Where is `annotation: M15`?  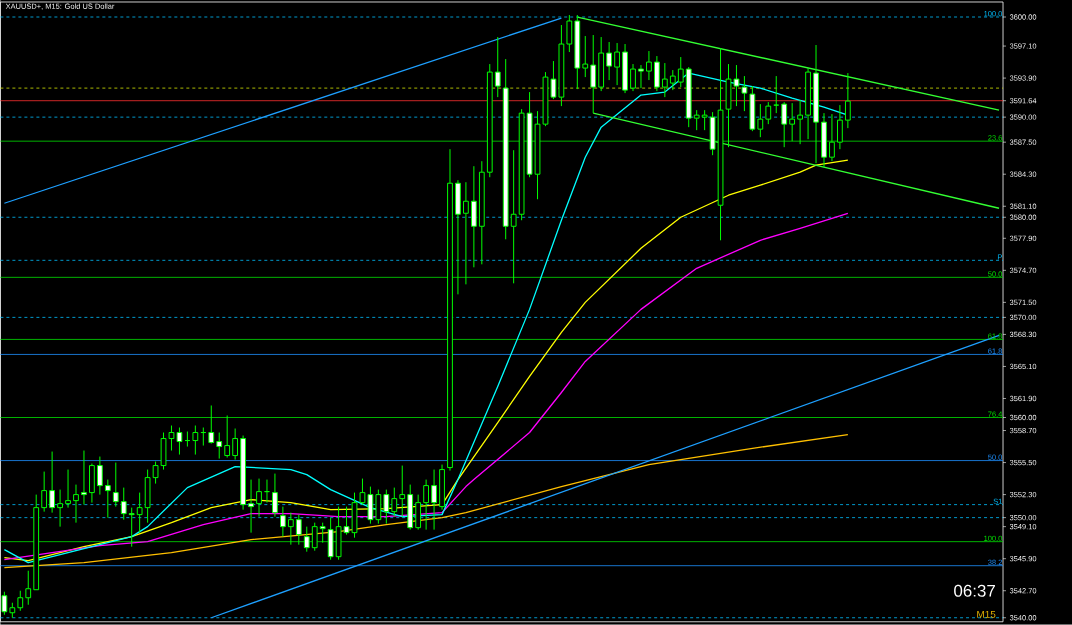
annotation: M15 is located at coordinates (986, 614).